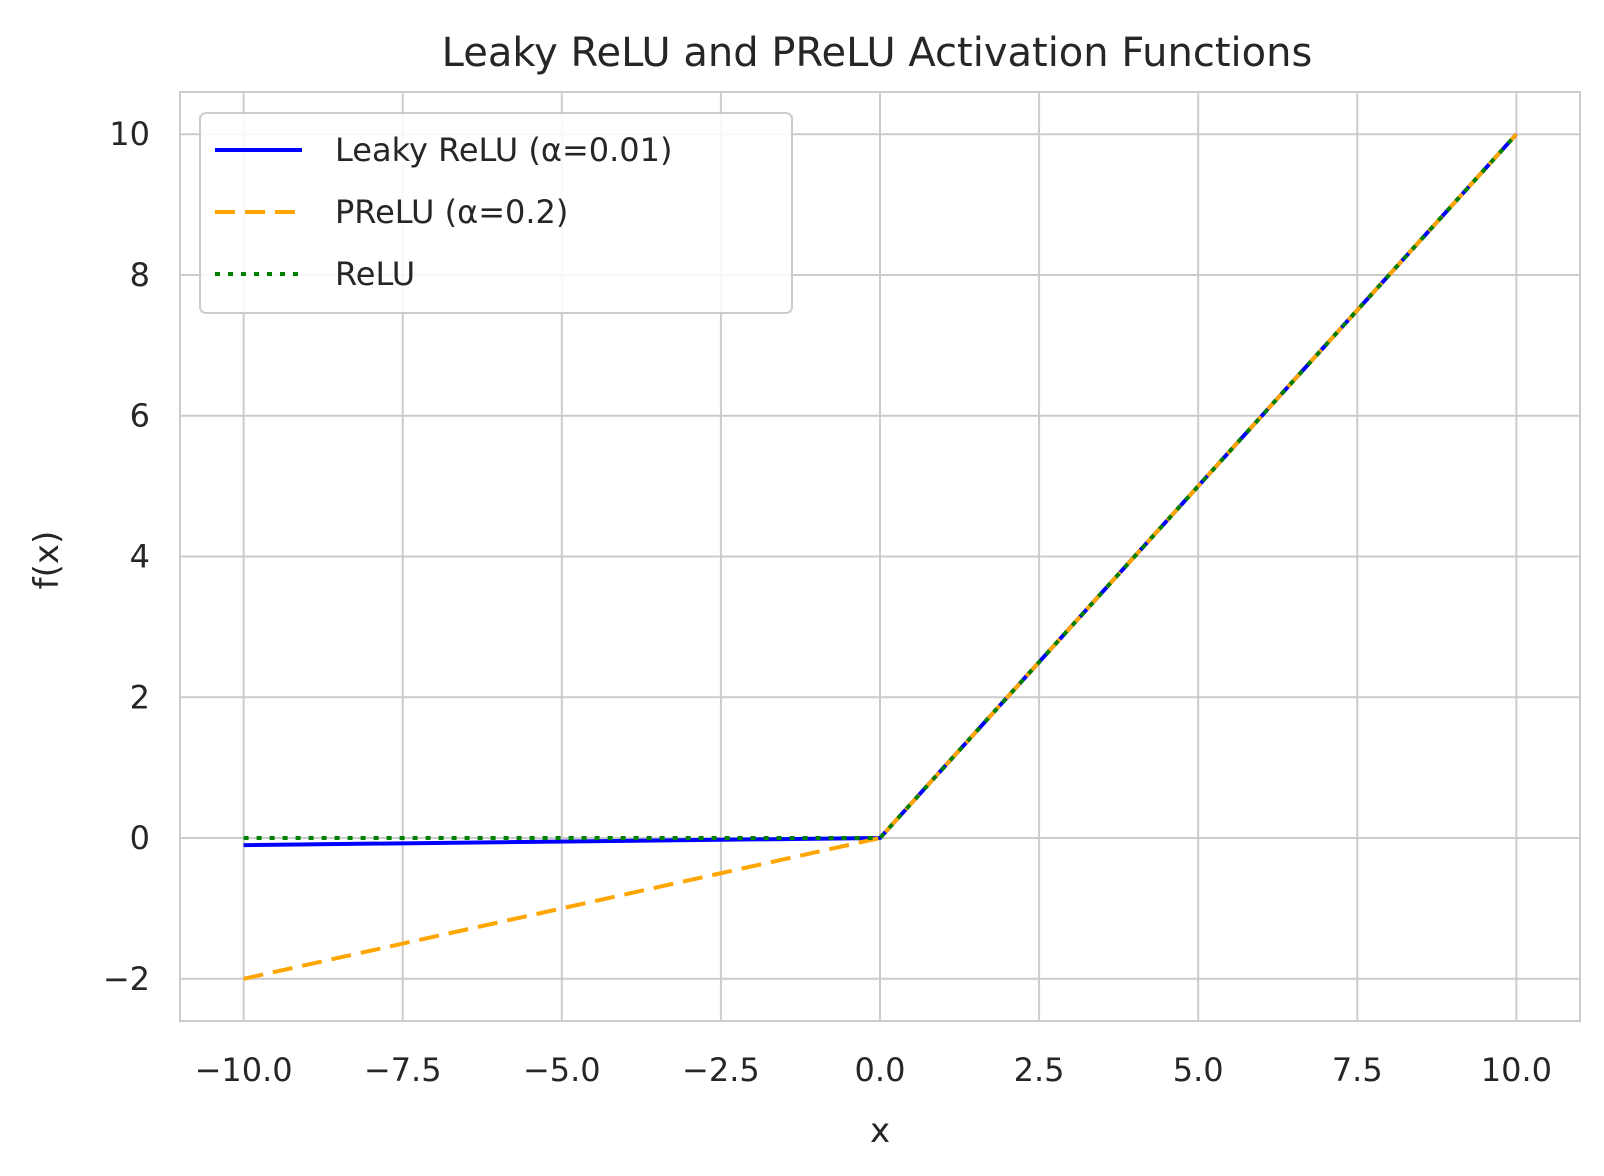  Describe the element at coordinates (403, 1070) in the screenshot. I see `x-tick-label: −7.5` at that location.